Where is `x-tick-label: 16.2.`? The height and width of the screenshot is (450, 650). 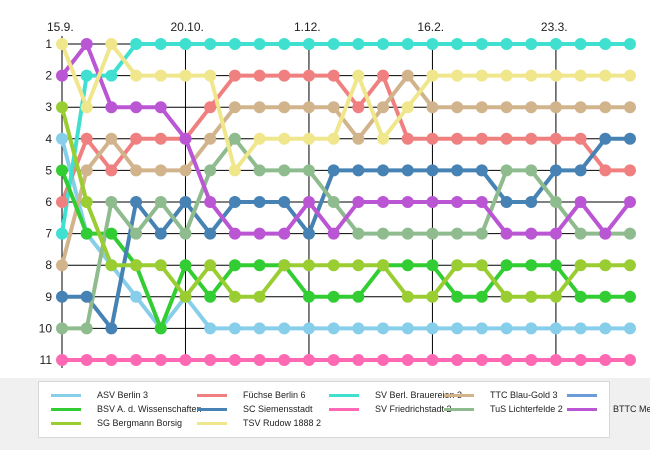
x-tick-label: 16.2. is located at coordinates (430, 27).